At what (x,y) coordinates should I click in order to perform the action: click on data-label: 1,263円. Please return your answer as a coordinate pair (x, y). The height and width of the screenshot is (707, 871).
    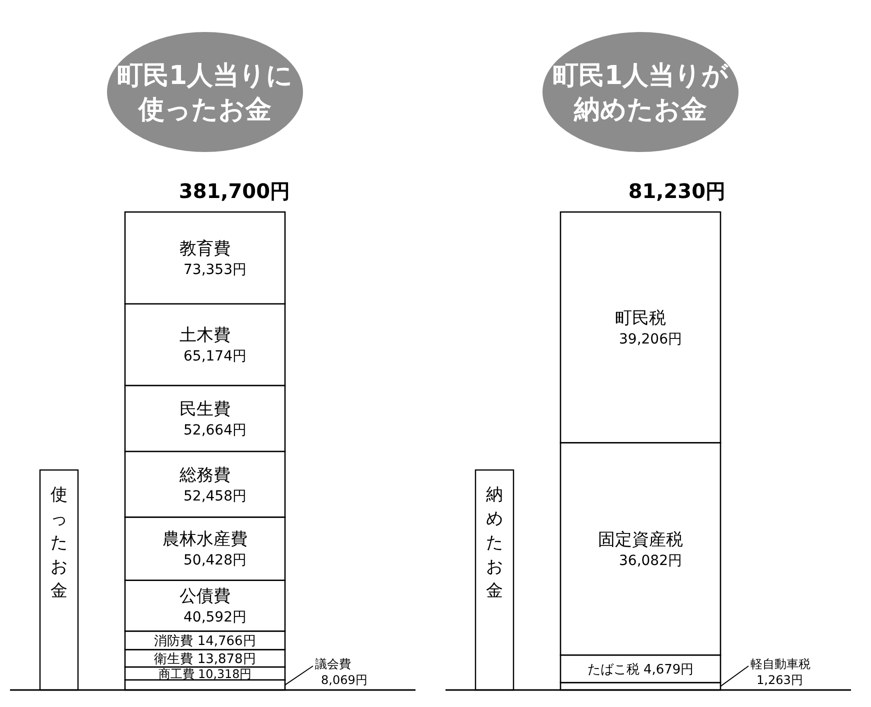
    Looking at the image, I should click on (779, 680).